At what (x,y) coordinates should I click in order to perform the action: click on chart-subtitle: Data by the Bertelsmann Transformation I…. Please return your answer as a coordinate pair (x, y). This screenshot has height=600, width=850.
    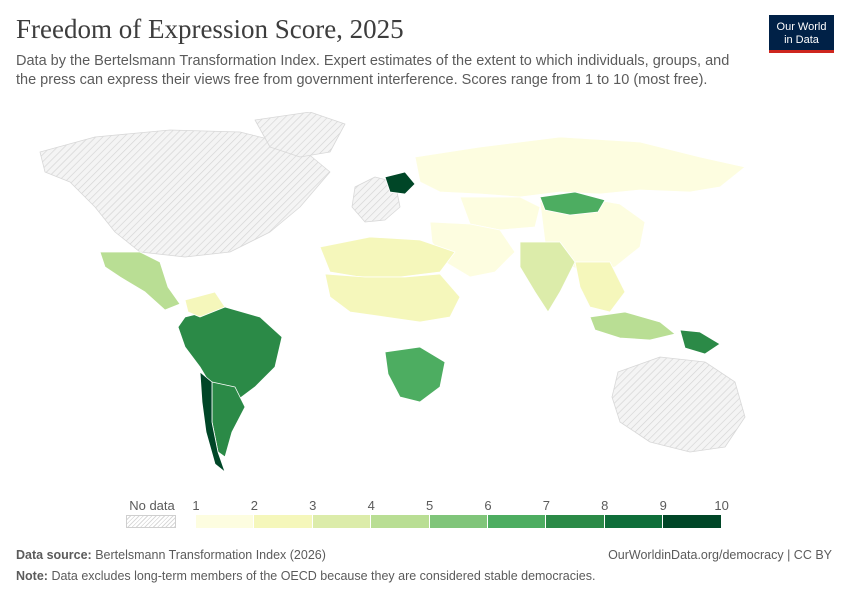
    Looking at the image, I should click on (373, 70).